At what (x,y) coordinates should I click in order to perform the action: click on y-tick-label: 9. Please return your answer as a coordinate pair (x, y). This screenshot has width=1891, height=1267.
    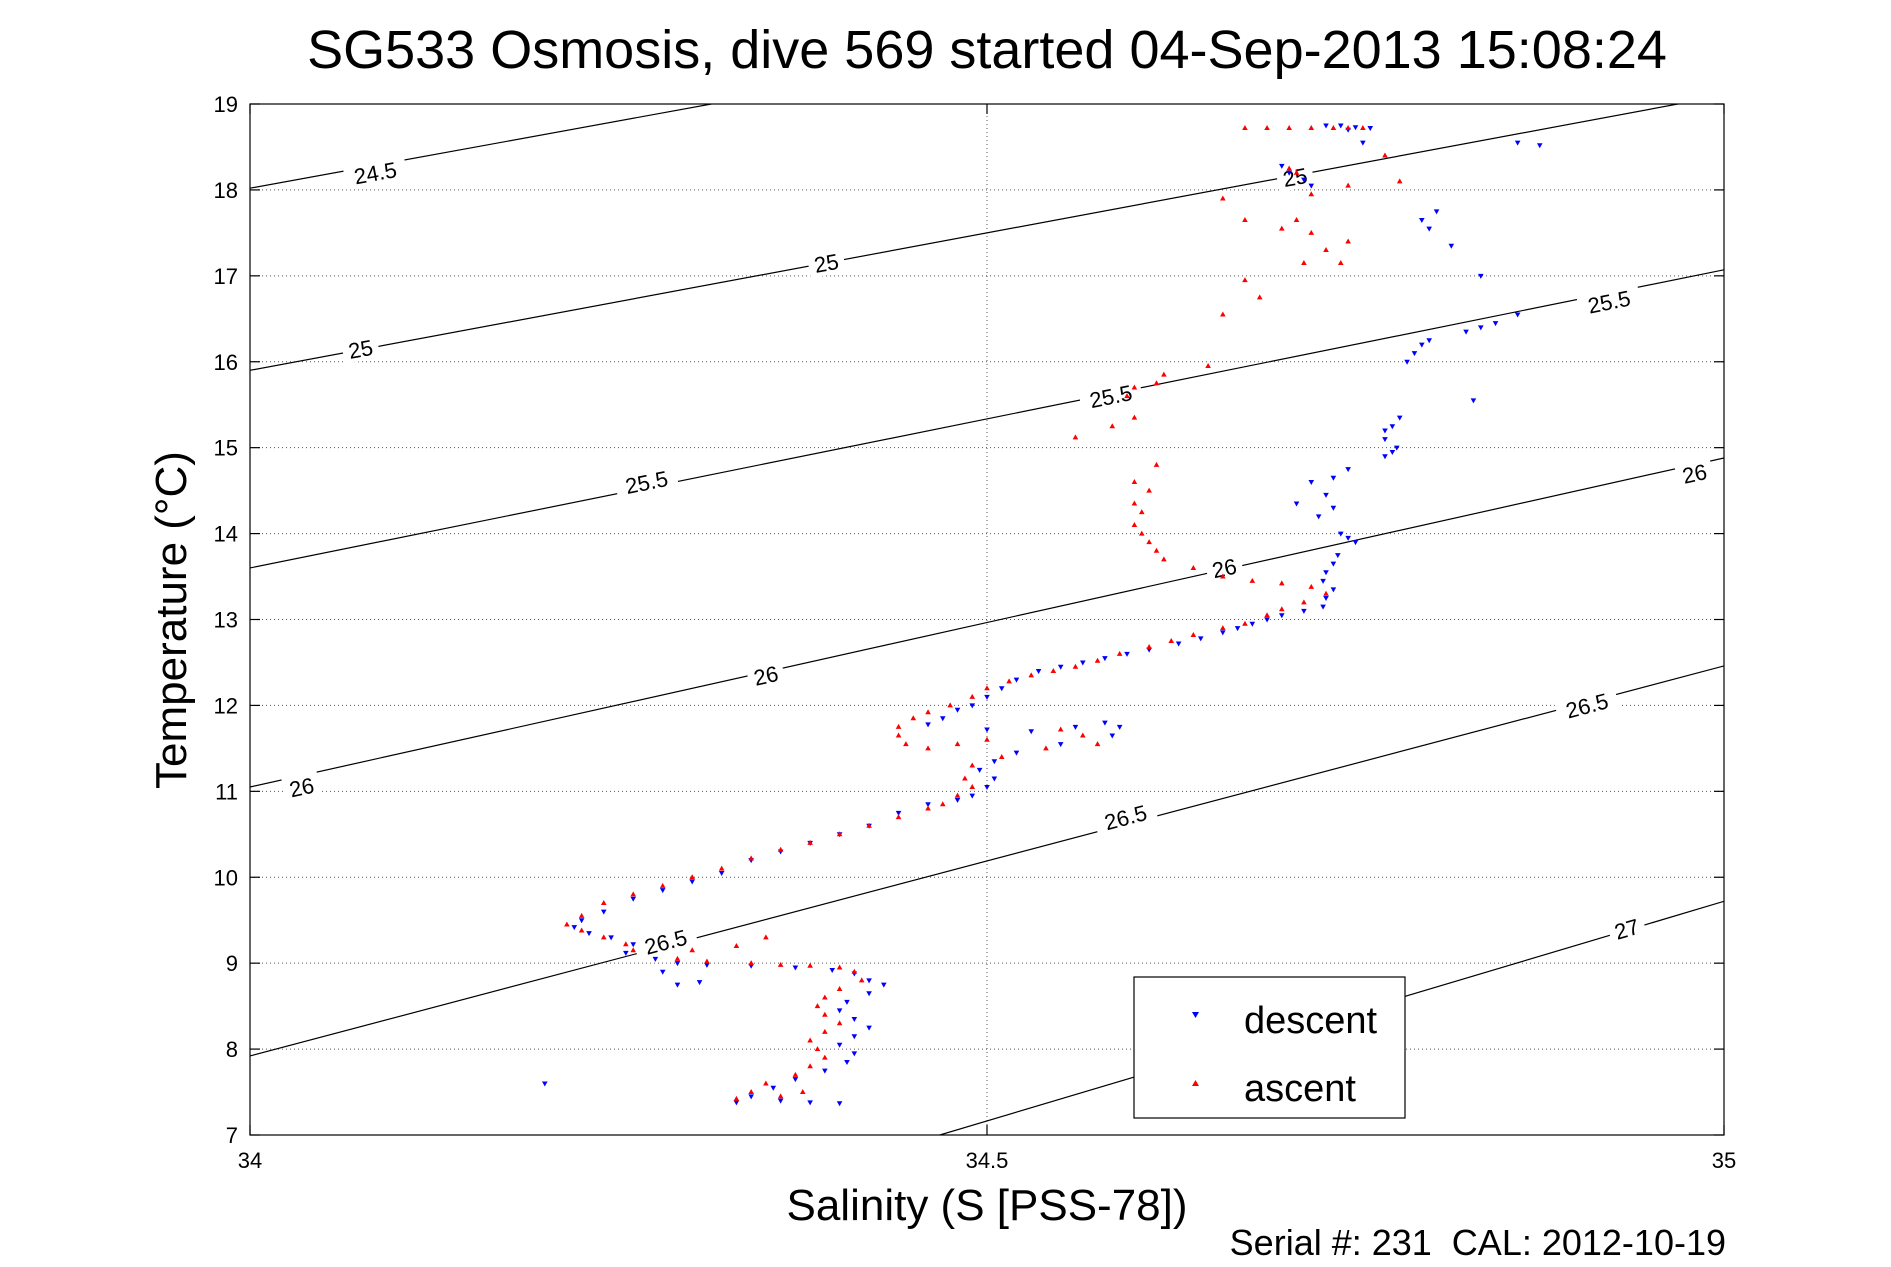
    Looking at the image, I should click on (232, 963).